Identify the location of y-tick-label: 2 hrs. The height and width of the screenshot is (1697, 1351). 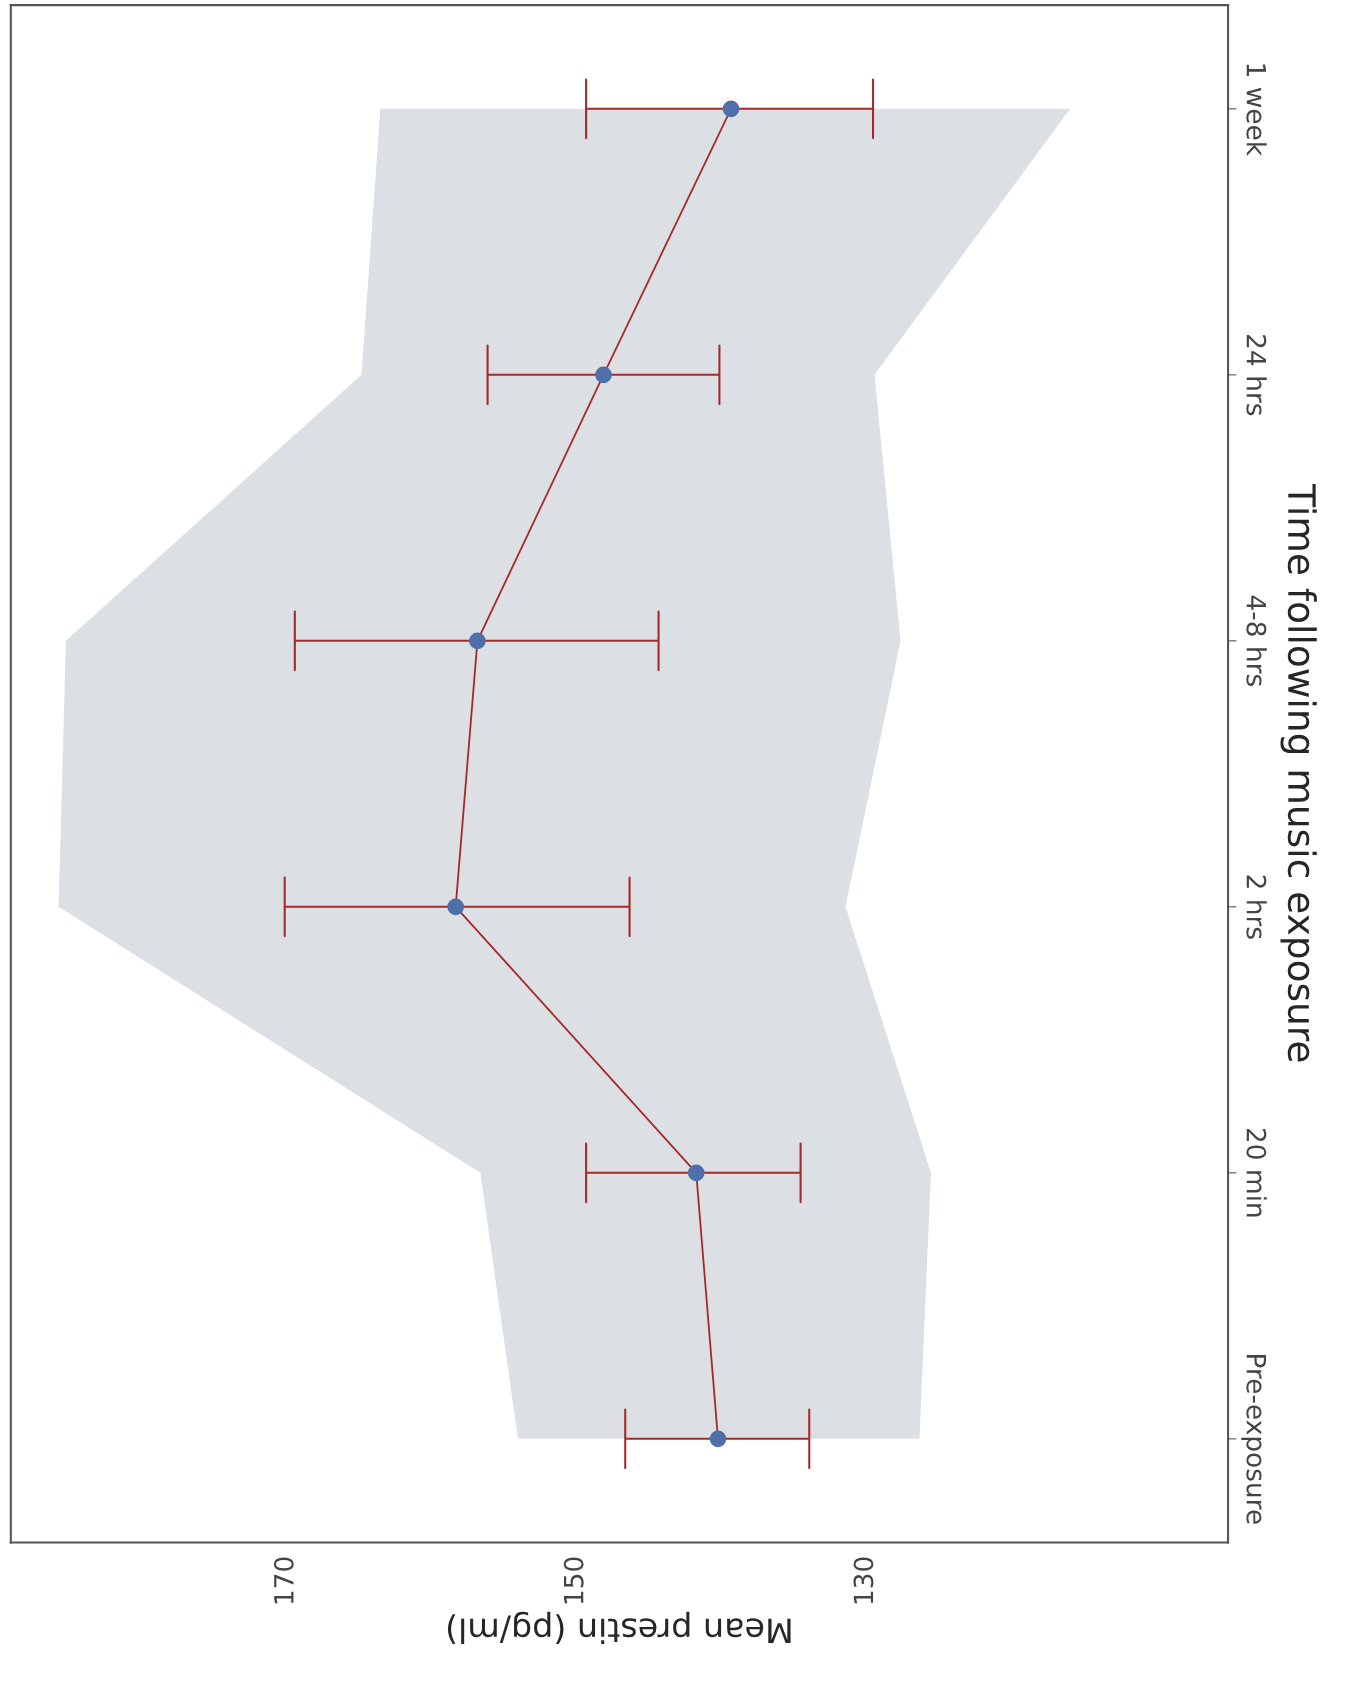
(1256, 907).